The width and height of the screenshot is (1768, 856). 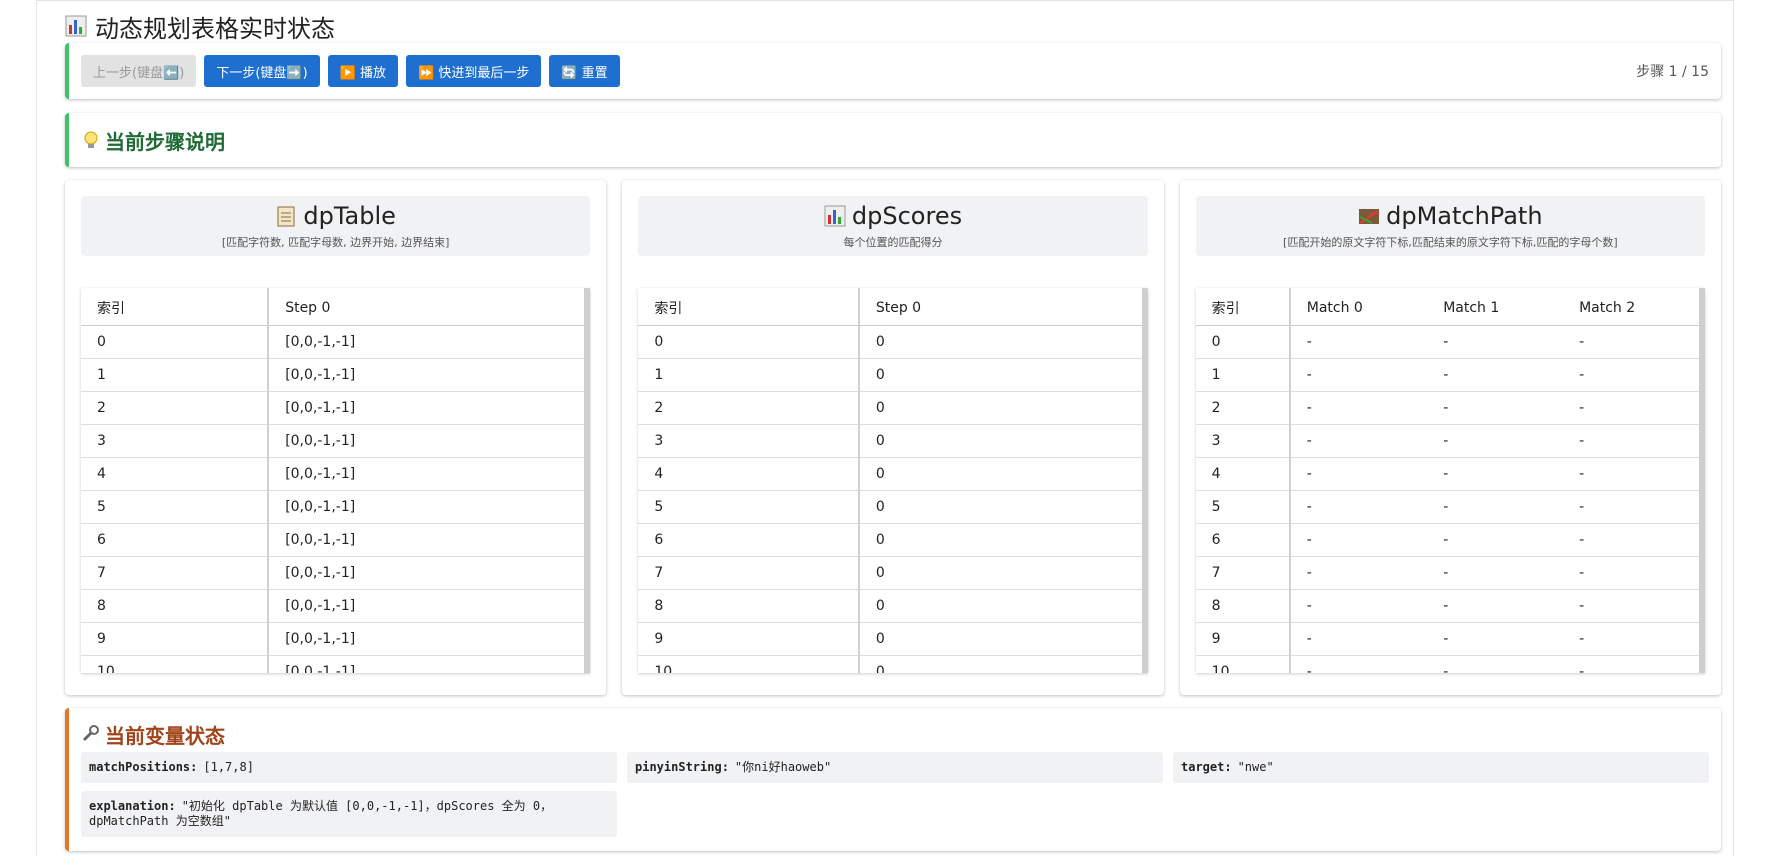 I want to click on button-label: ▶️ 播放, so click(x=363, y=73).